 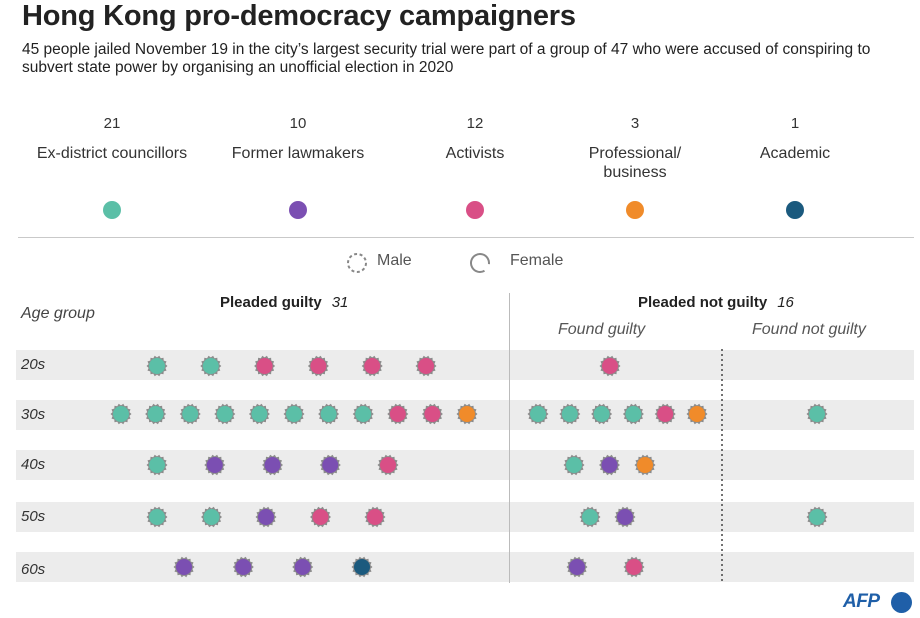 I want to click on category-activists: 12 Activists, so click(x=475, y=167).